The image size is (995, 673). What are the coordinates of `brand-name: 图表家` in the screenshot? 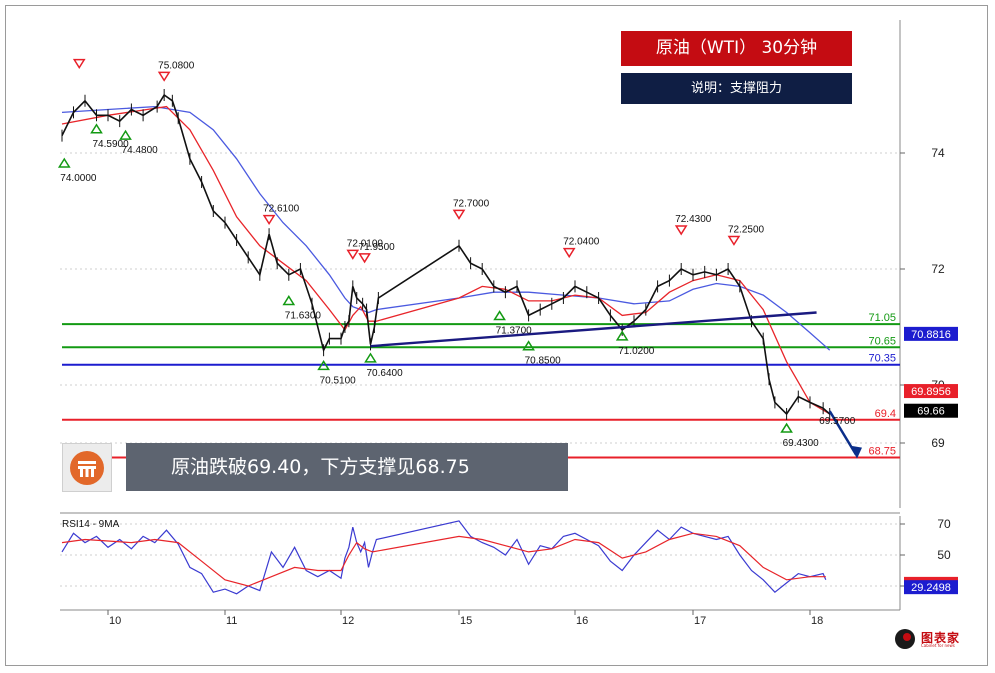 It's located at (941, 638).